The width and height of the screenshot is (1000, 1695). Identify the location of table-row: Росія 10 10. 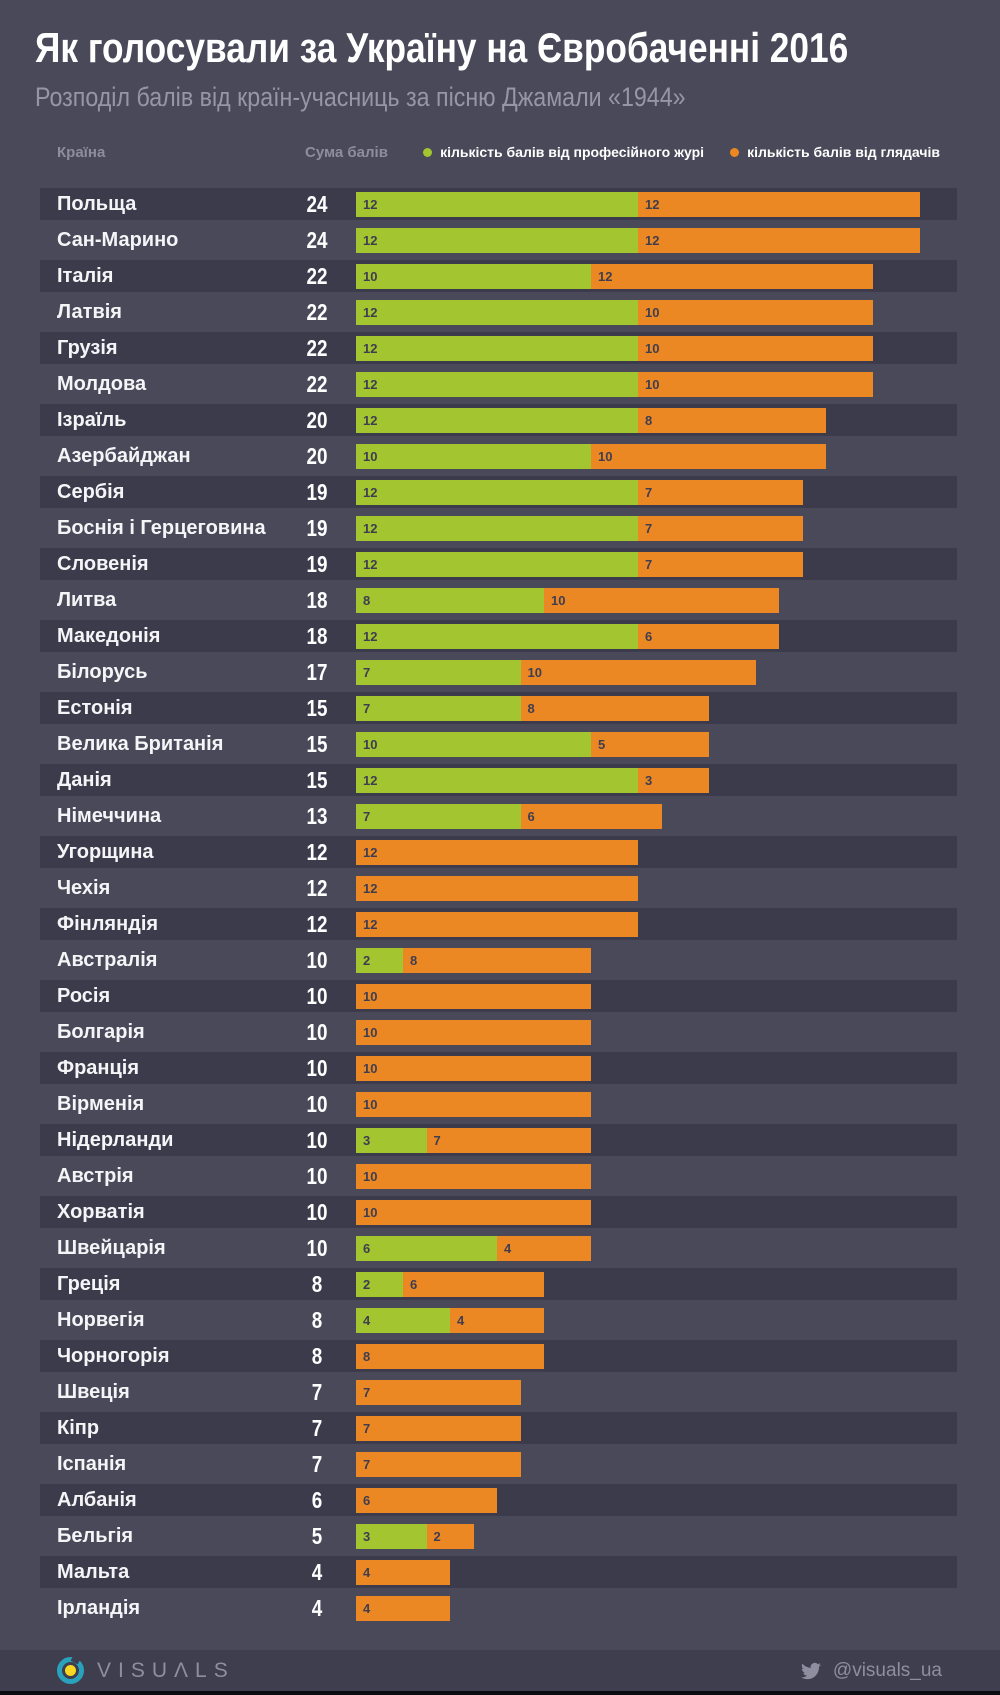
(498, 996).